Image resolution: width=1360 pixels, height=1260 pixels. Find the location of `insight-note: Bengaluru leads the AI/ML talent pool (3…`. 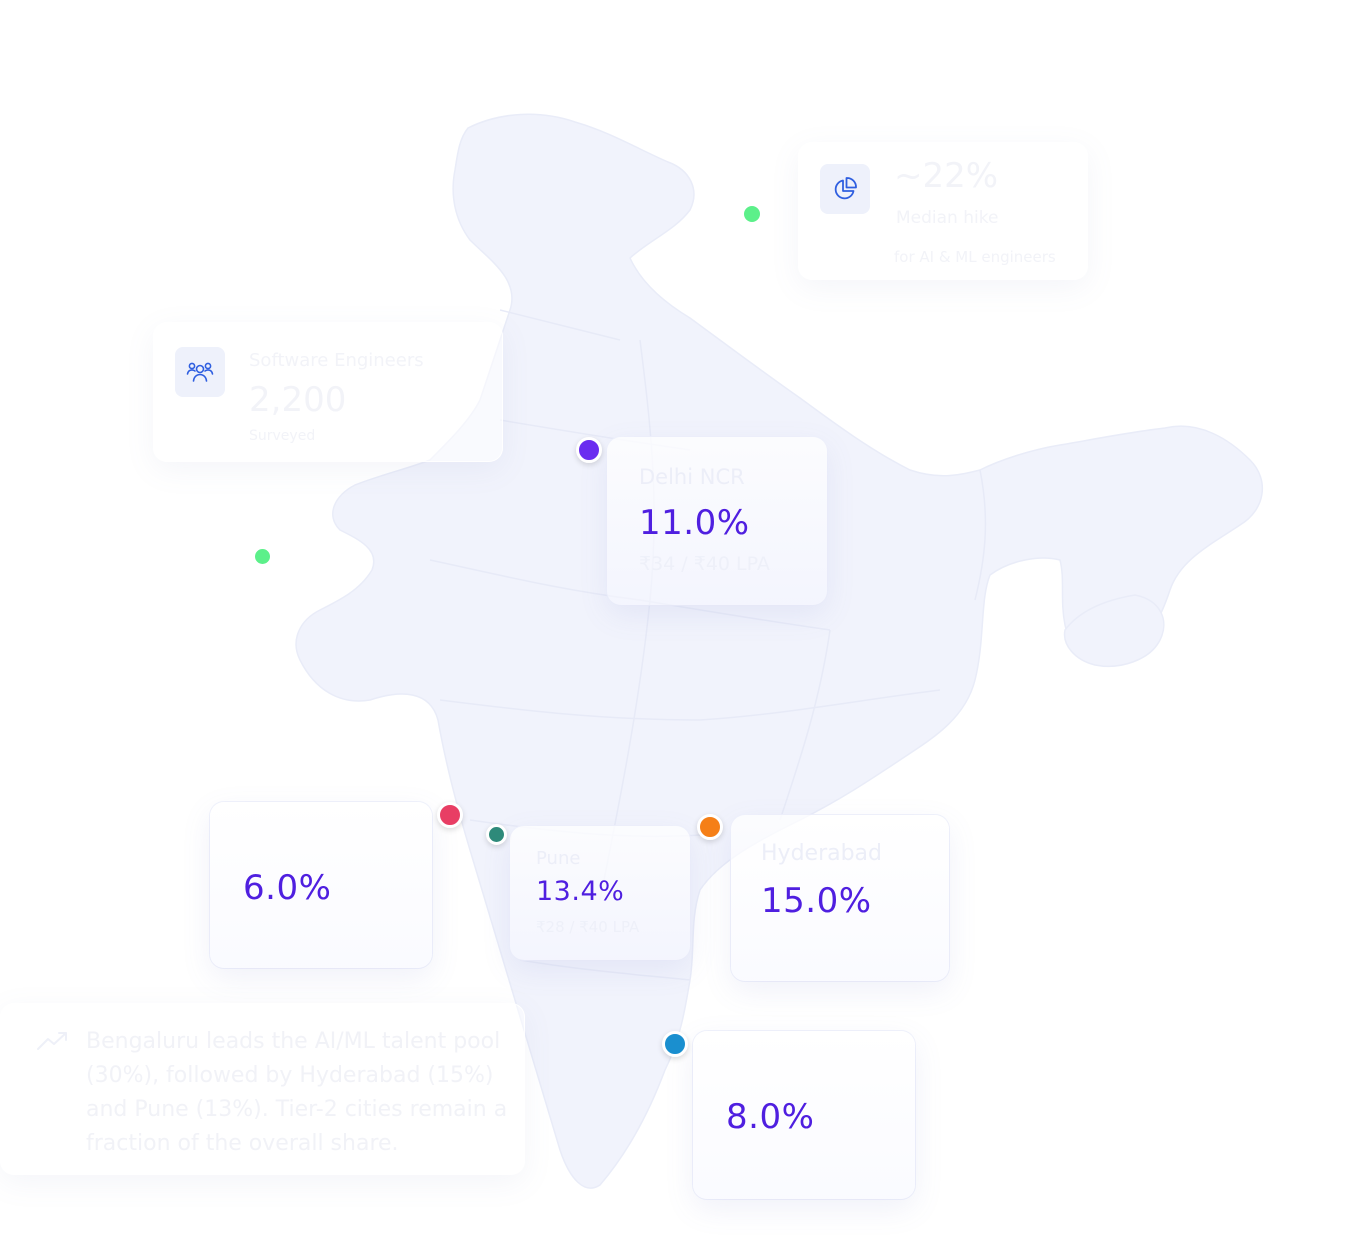

insight-note: Bengaluru leads the AI/ML talent pool (3… is located at coordinates (262, 1089).